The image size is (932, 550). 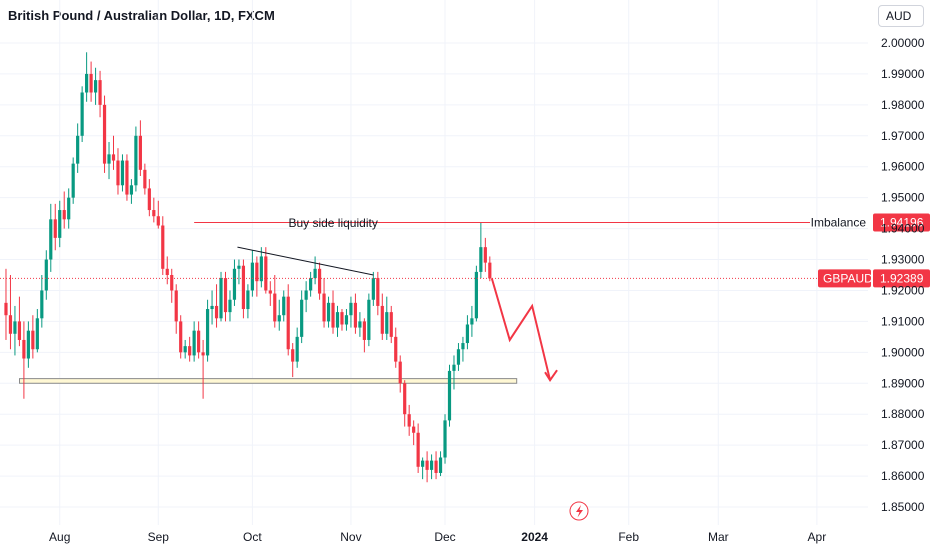 What do you see at coordinates (551, 375) in the screenshot?
I see `projection-arrowhead` at bounding box center [551, 375].